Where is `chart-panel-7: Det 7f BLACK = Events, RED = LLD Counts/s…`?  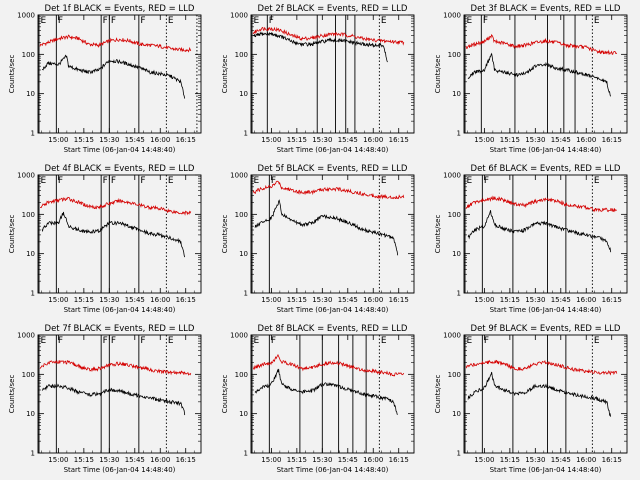
chart-panel-7: Det 7f BLACK = Events, RED = LLD Counts/s… is located at coordinates (105, 399).